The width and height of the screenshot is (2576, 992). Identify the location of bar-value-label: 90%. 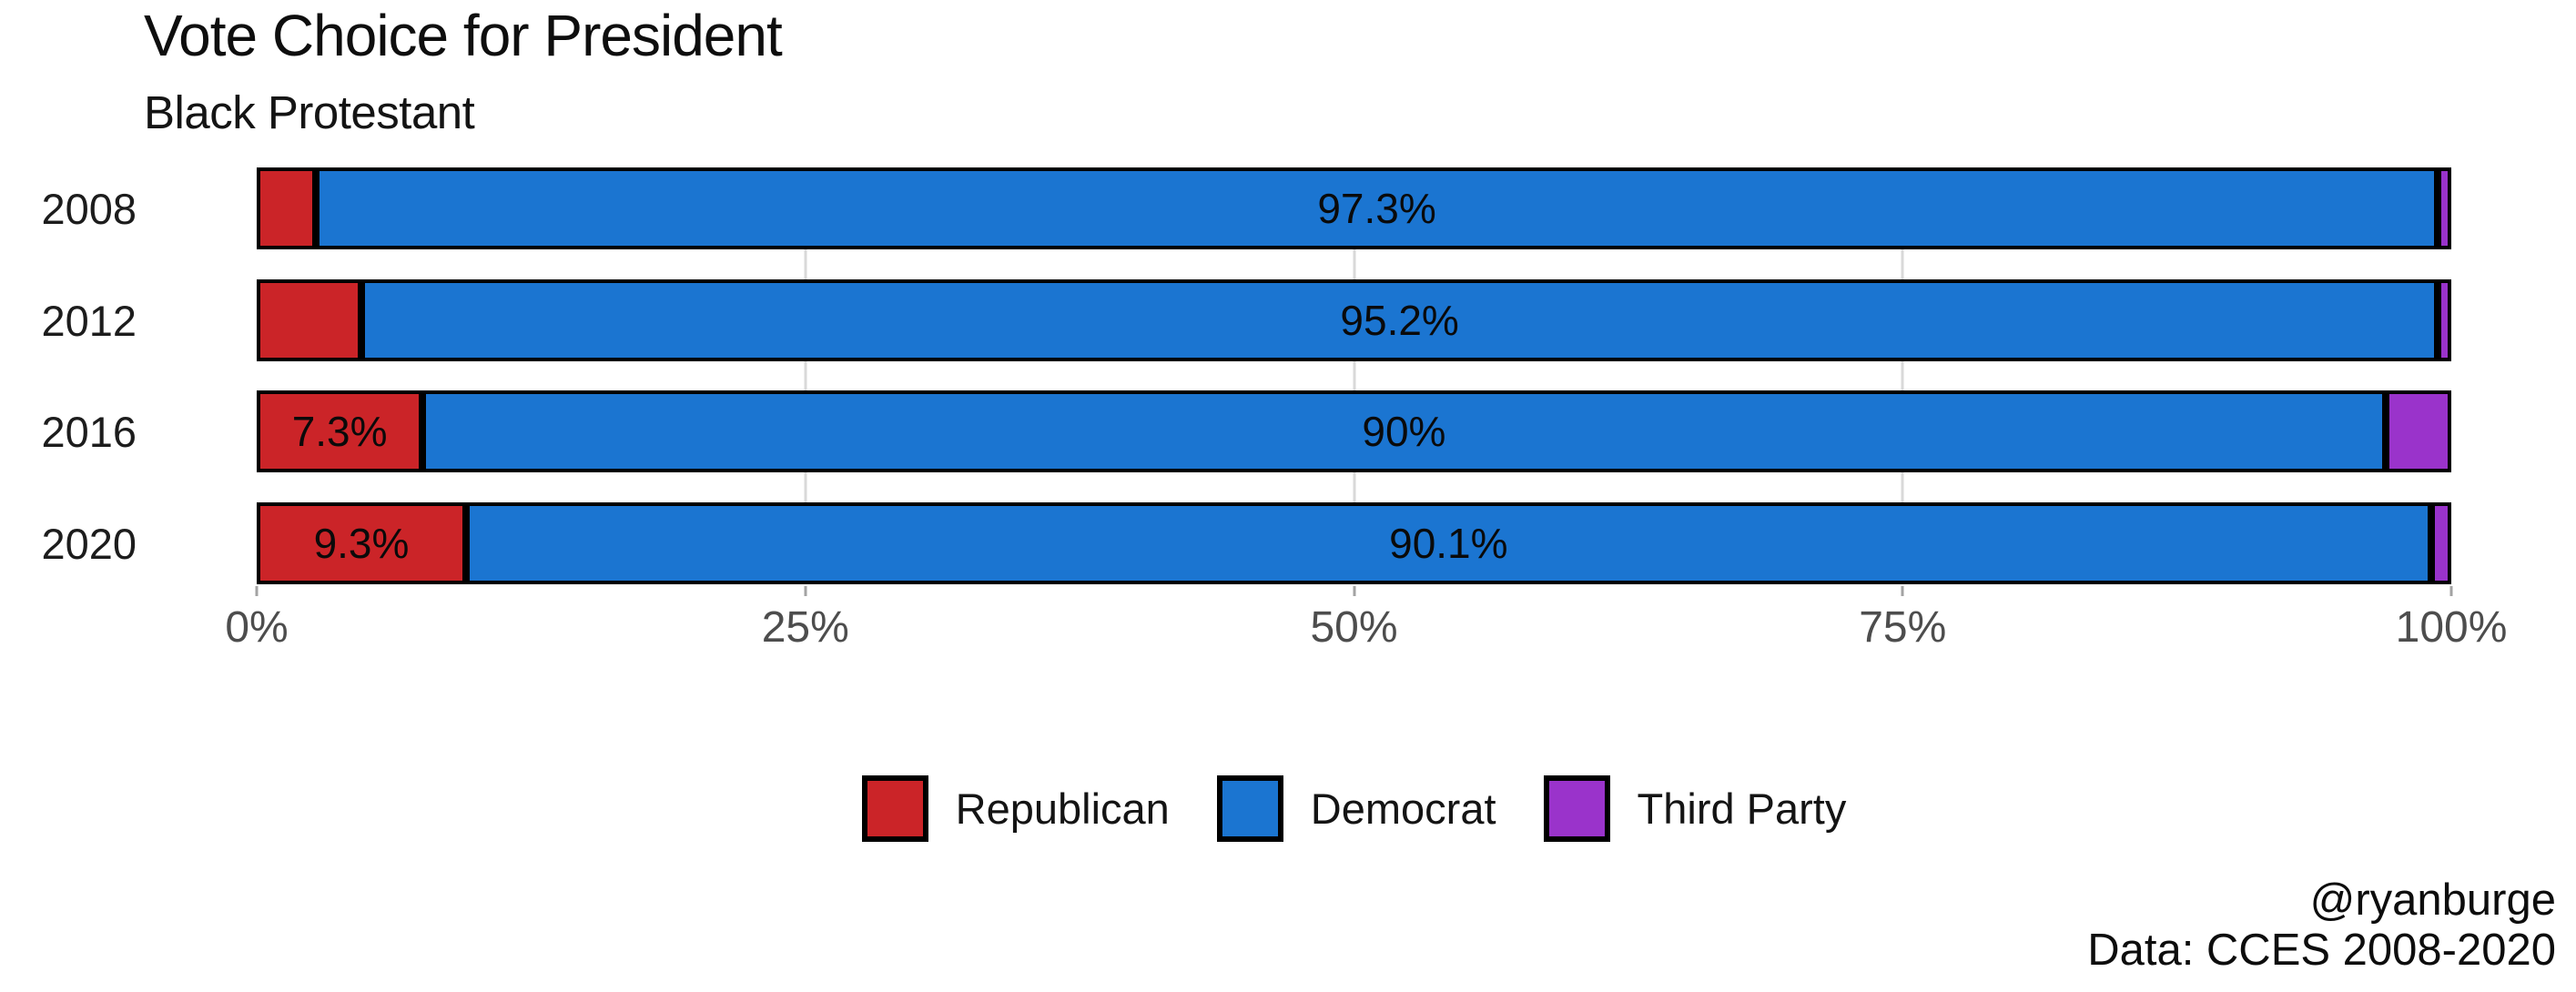
(1404, 432).